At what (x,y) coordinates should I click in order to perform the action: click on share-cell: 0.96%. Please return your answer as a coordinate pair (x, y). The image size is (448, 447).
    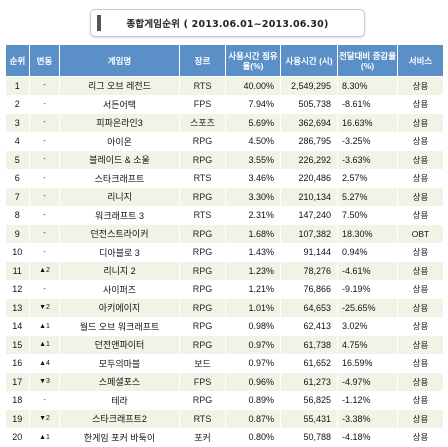
    Looking at the image, I should click on (253, 382).